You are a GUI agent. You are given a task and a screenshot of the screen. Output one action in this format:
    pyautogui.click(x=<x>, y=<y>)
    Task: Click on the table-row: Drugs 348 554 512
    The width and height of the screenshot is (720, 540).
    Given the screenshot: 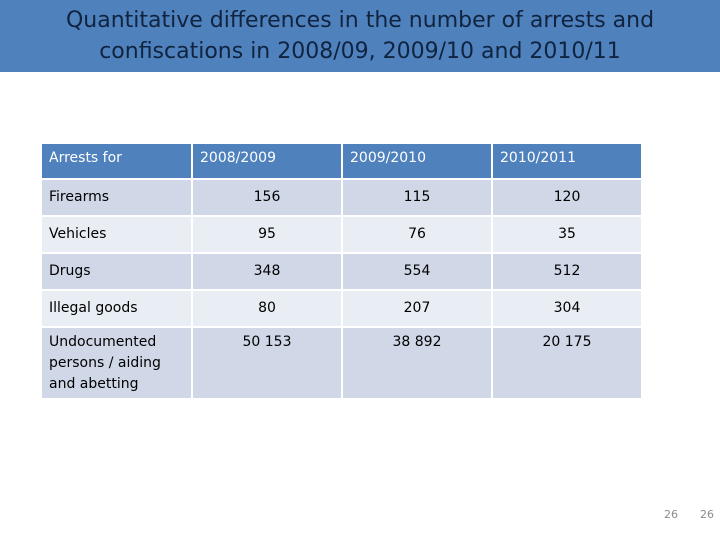 What is the action you would take?
    pyautogui.click(x=342, y=272)
    